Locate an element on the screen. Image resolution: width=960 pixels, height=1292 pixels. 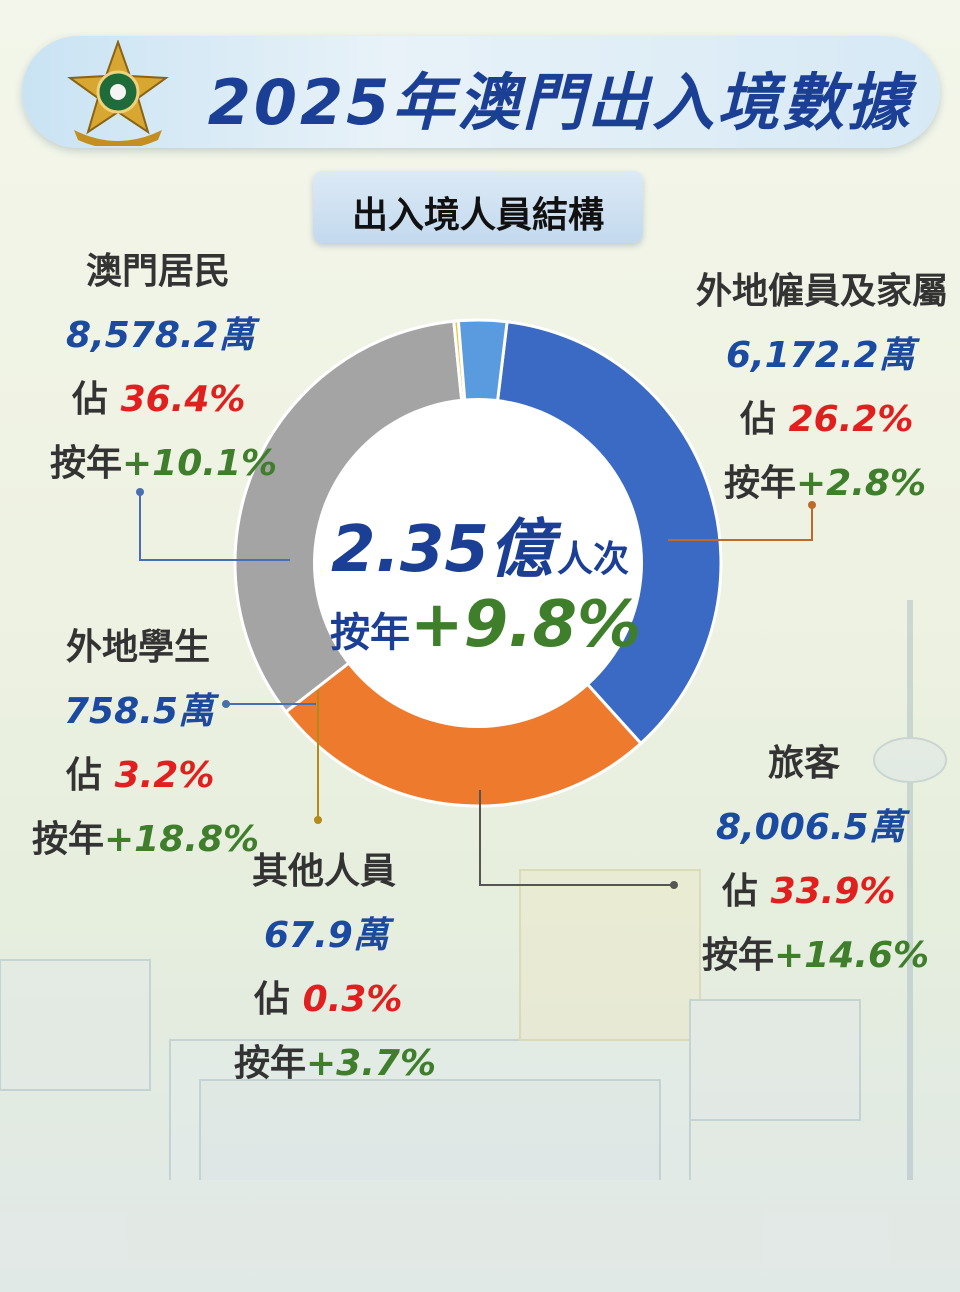
label-students-value: 758.5萬 is located at coordinates (139, 711).